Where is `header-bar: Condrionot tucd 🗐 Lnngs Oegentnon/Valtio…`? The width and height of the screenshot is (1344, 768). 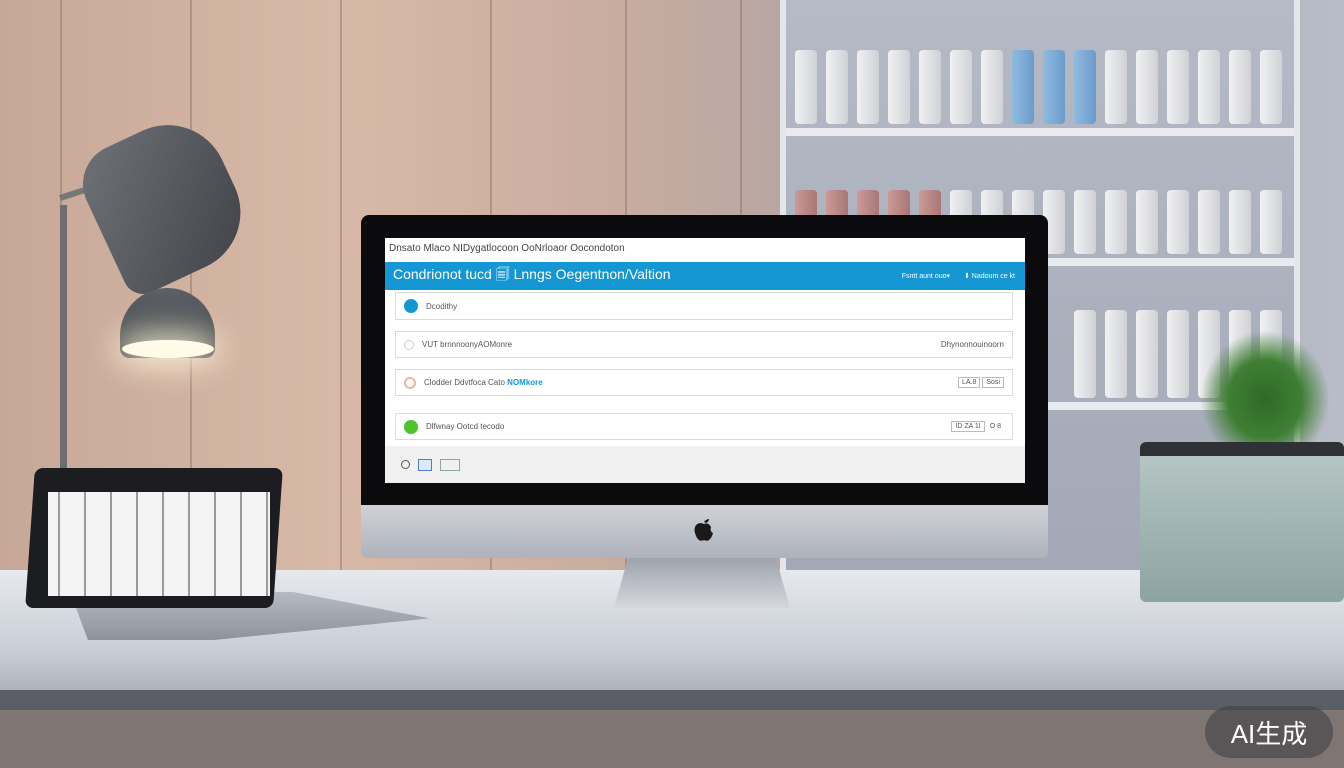
header-bar: Condrionot tucd 🗐 Lnngs Oegentnon/Valtio… is located at coordinates (705, 276).